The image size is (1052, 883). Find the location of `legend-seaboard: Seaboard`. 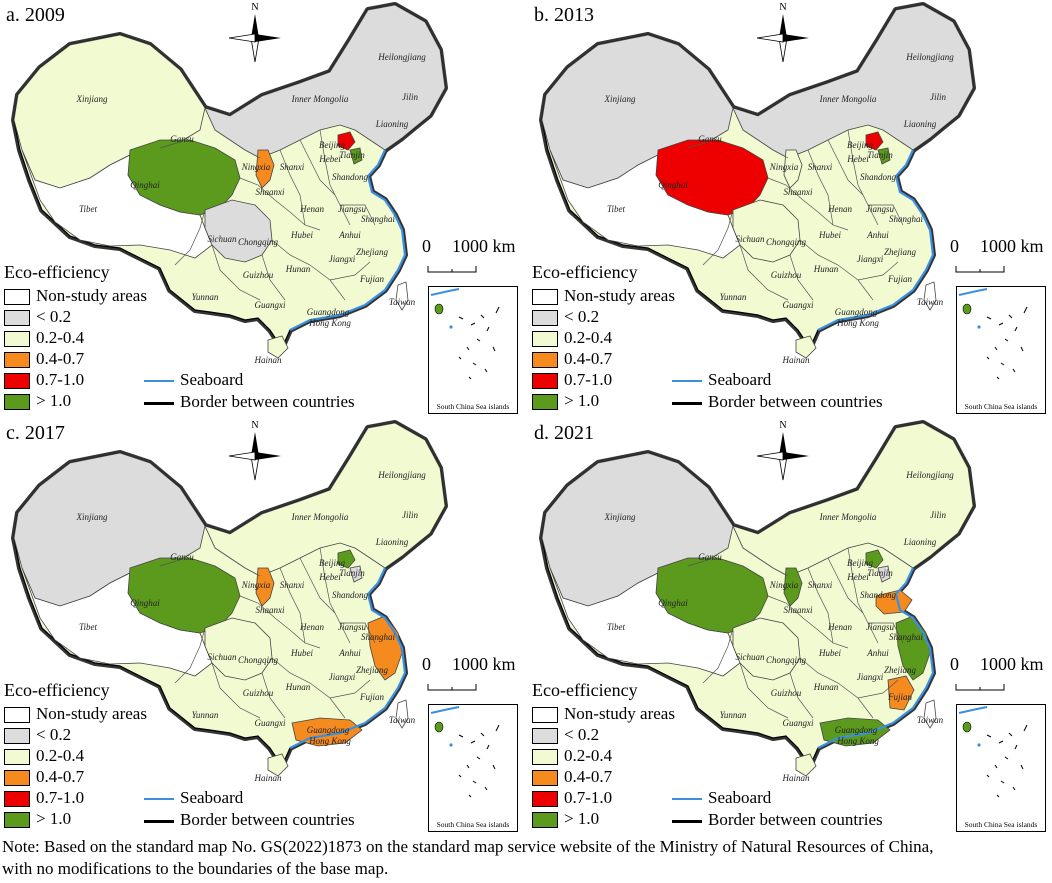

legend-seaboard: Seaboard is located at coordinates (721, 380).